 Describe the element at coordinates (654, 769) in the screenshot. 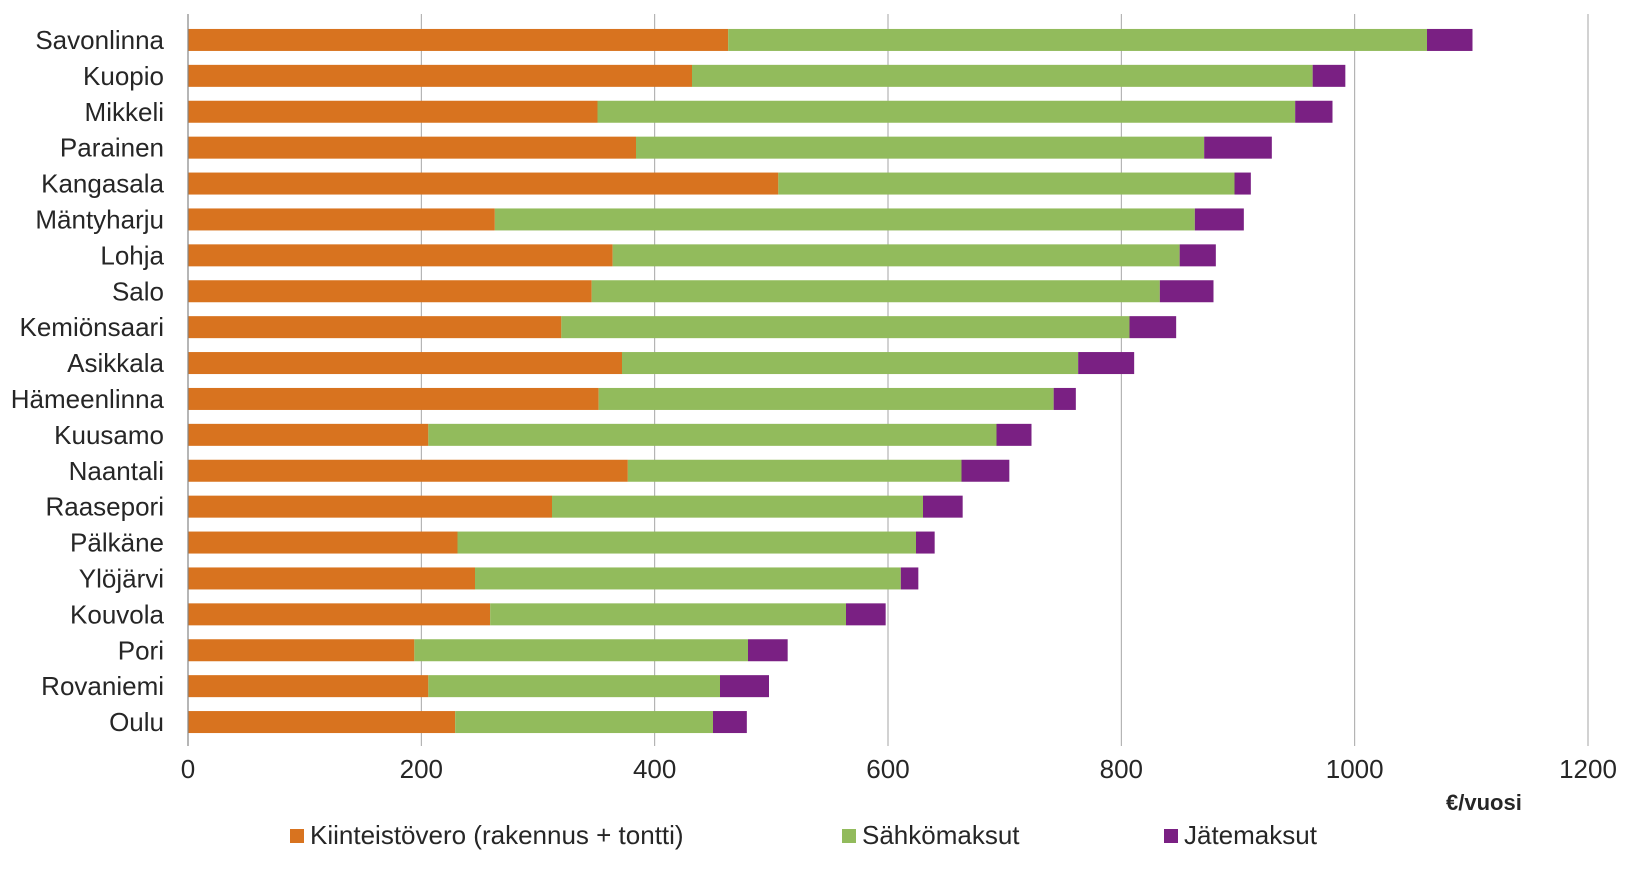

I see `x-tick-label-400: 400` at that location.